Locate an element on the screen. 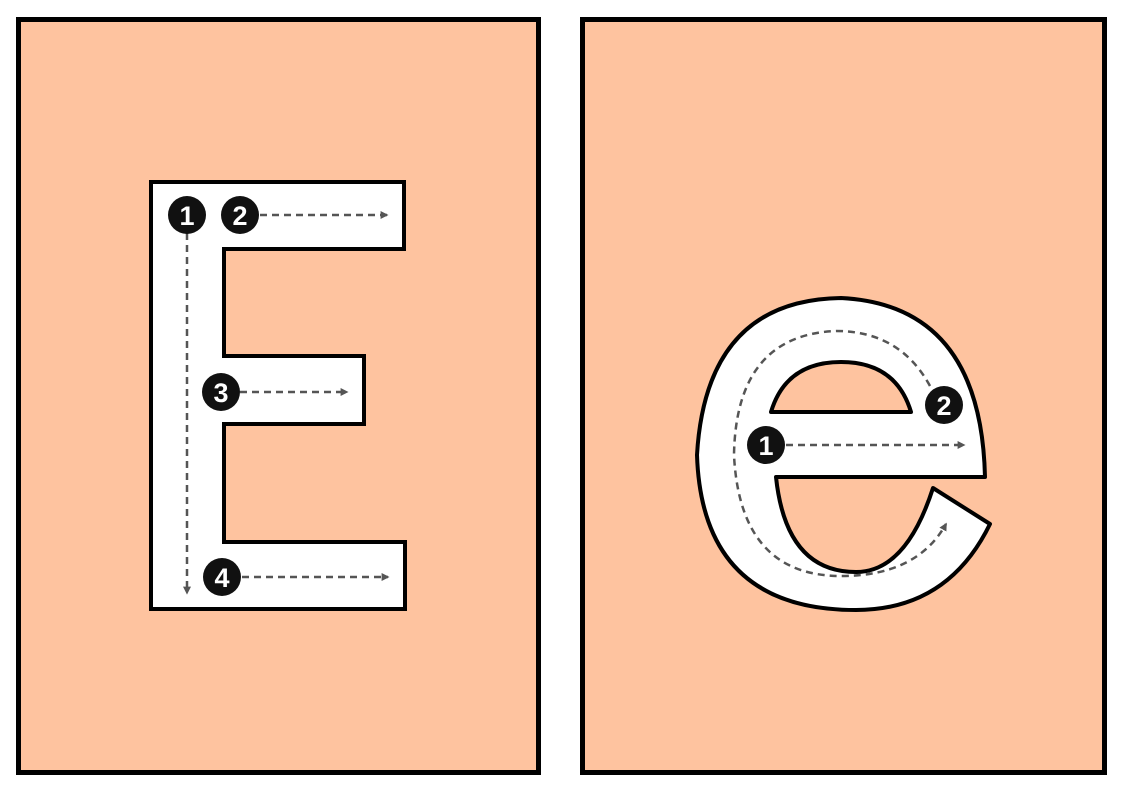  svg-text: 3 is located at coordinates (220, 393).